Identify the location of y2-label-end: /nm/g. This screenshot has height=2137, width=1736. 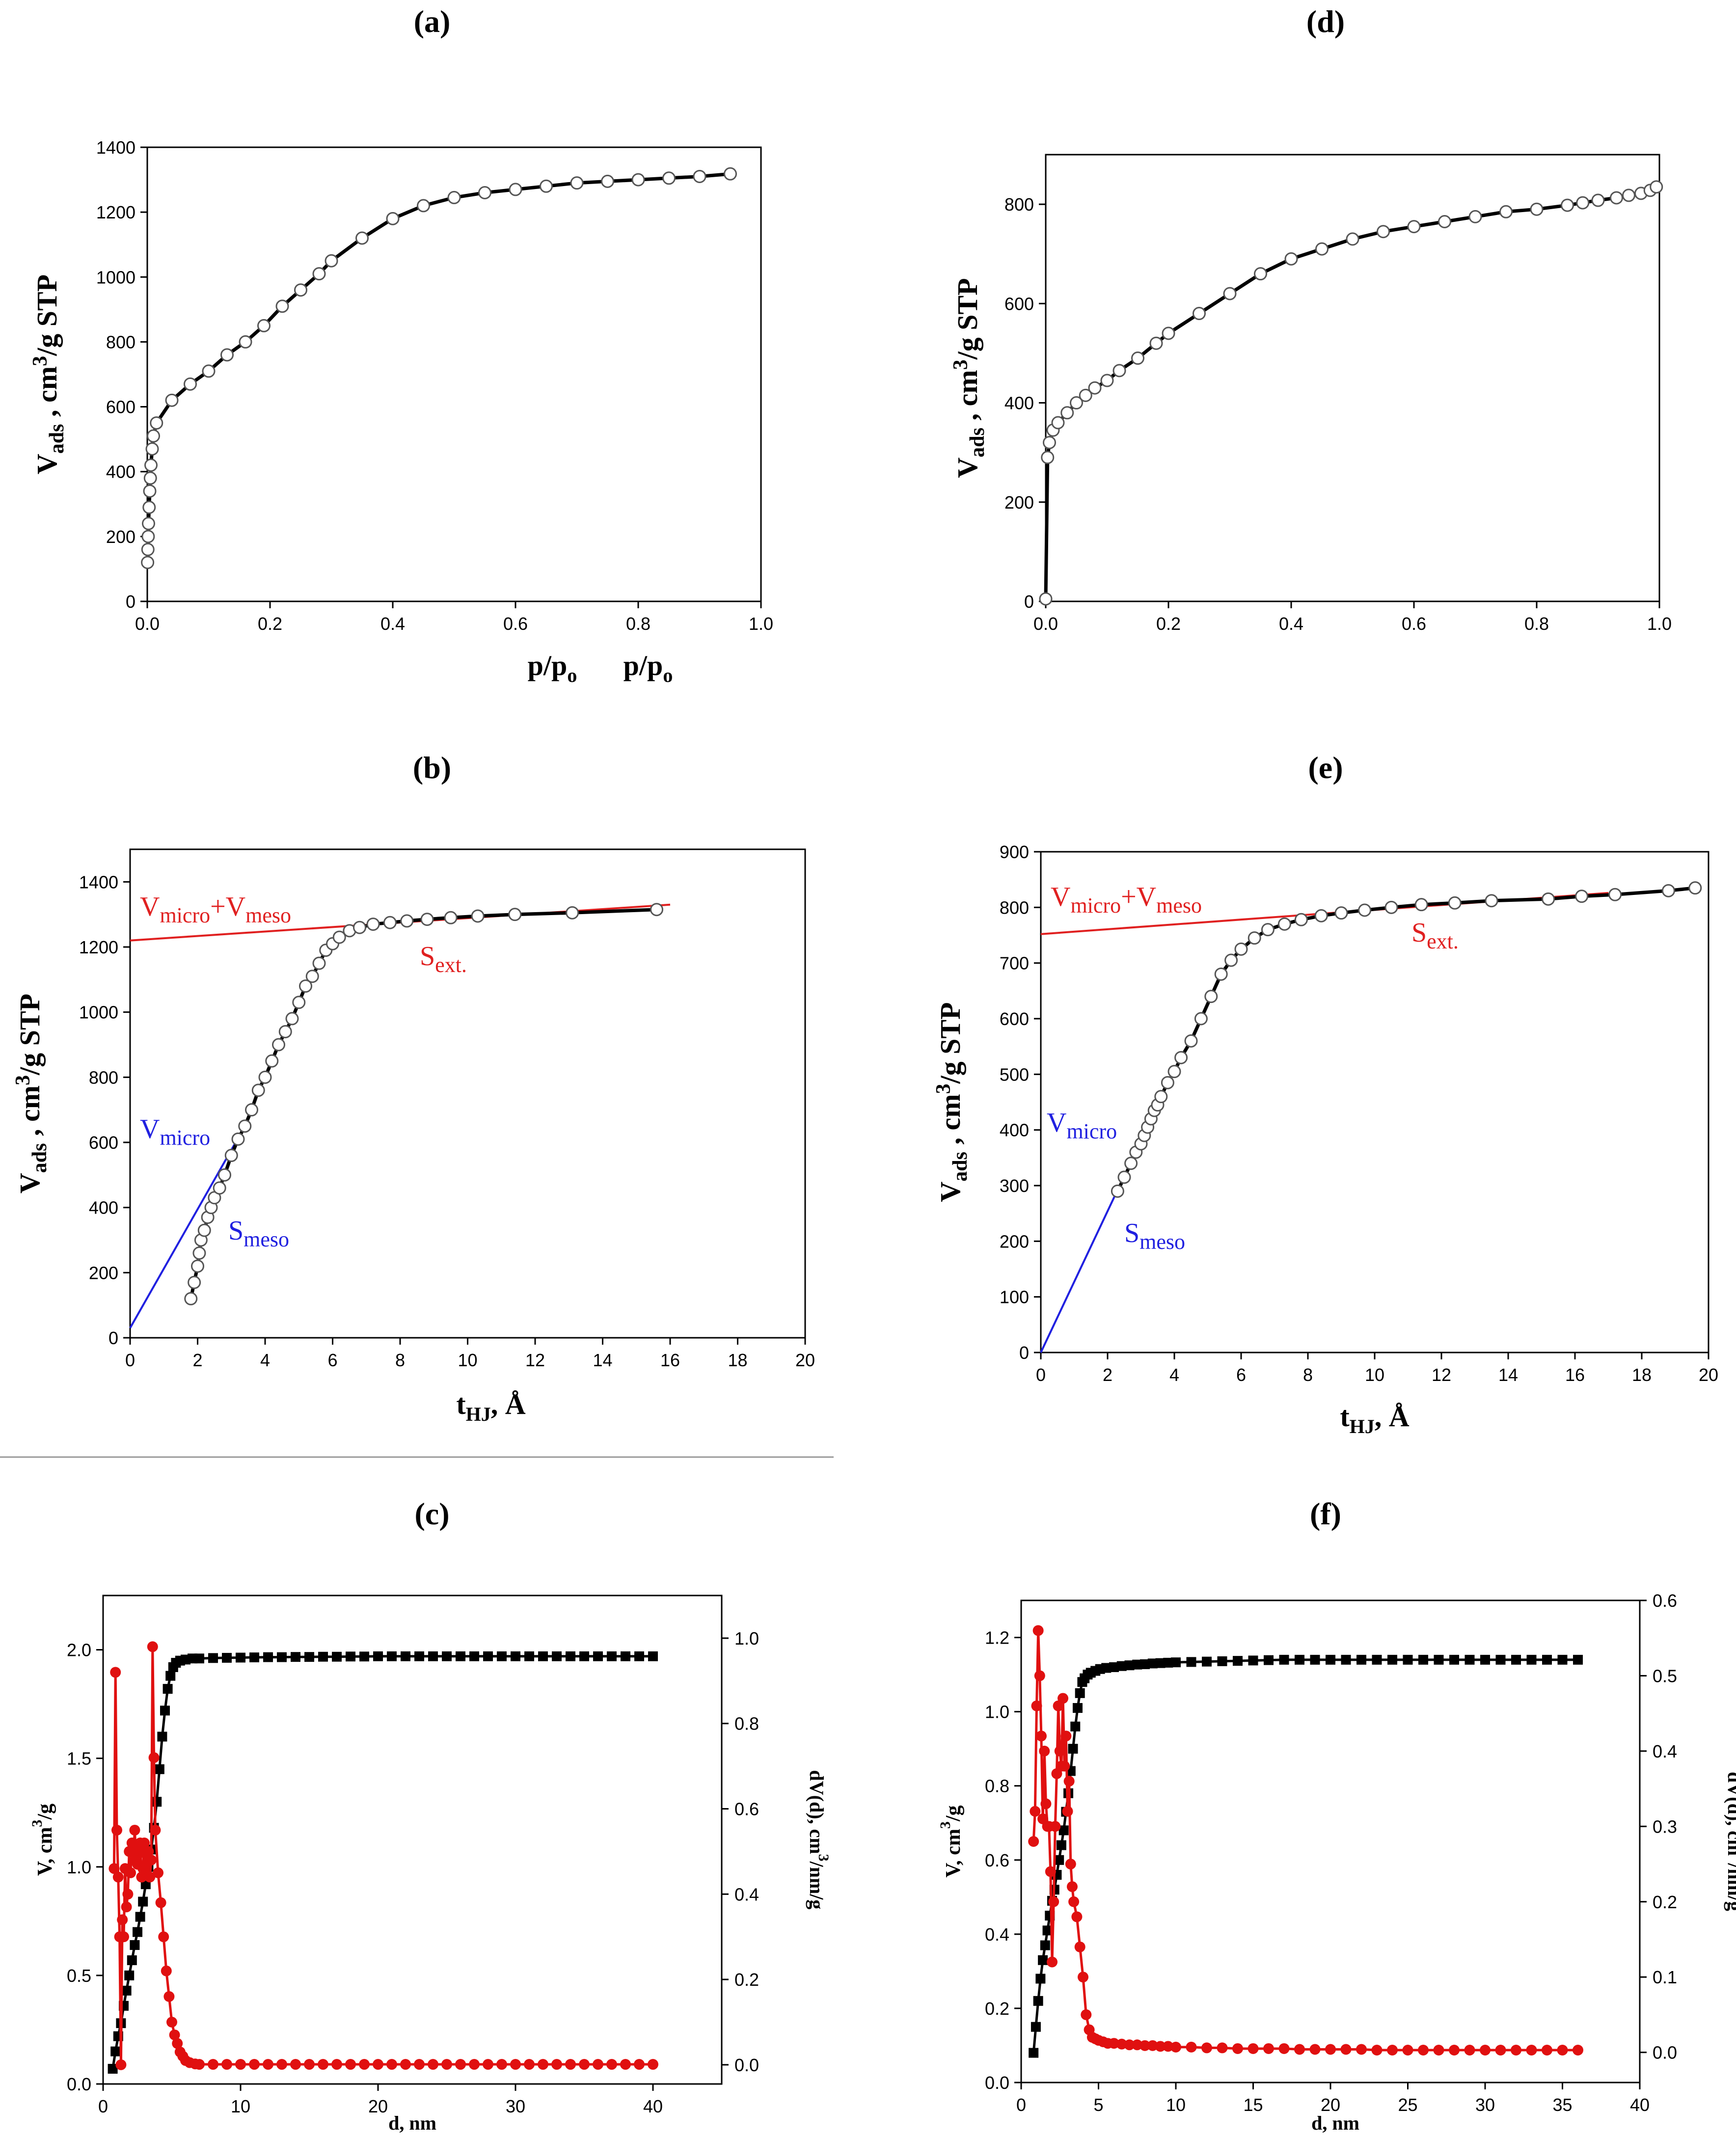
(1730, 1887).